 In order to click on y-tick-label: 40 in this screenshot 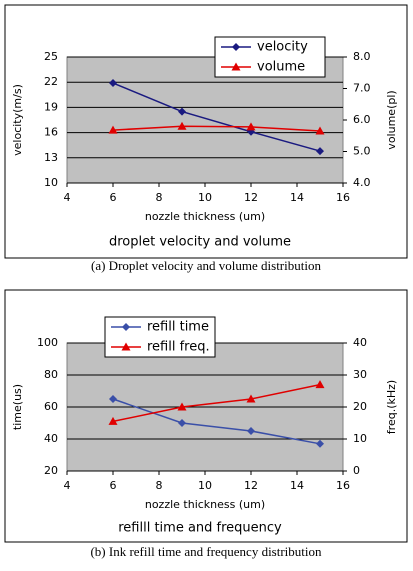, I will do `click(51, 438)`.